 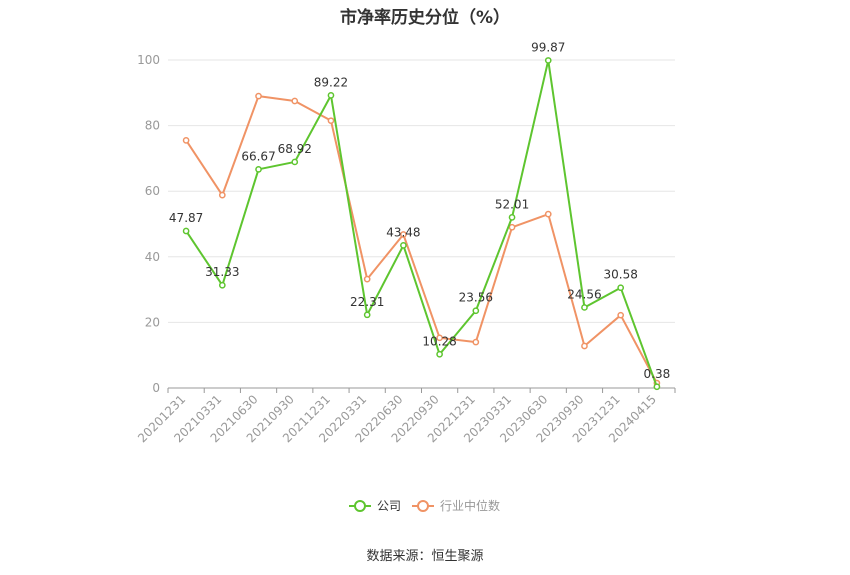 I want to click on chart-title: 市净率历史分位（%）, so click(x=425, y=18).